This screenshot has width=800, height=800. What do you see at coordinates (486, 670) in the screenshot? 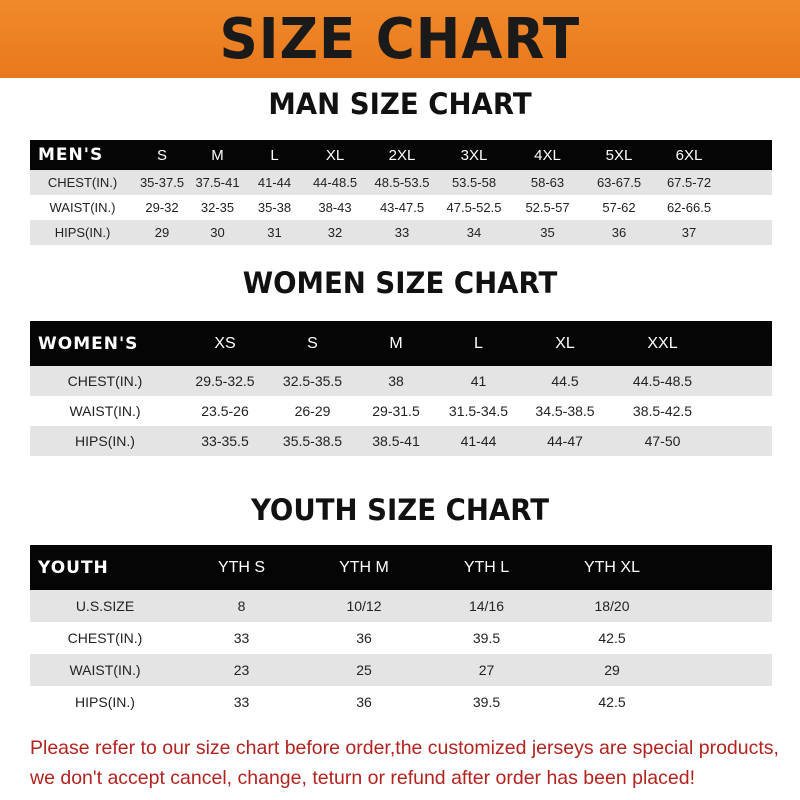
I see `table-cell: 27` at bounding box center [486, 670].